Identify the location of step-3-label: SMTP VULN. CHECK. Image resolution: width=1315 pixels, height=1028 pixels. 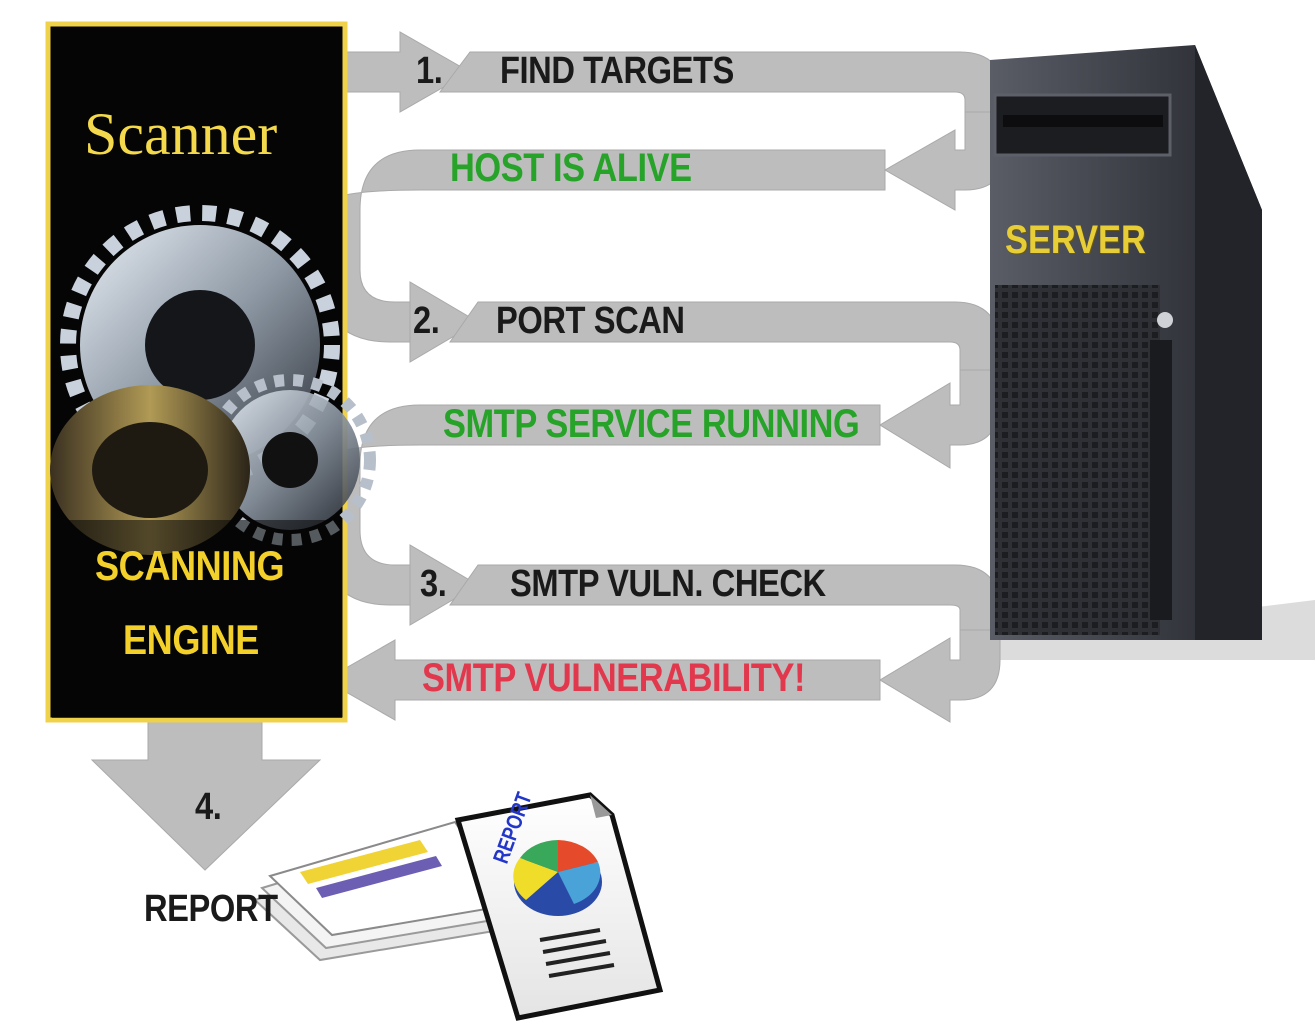
(668, 584).